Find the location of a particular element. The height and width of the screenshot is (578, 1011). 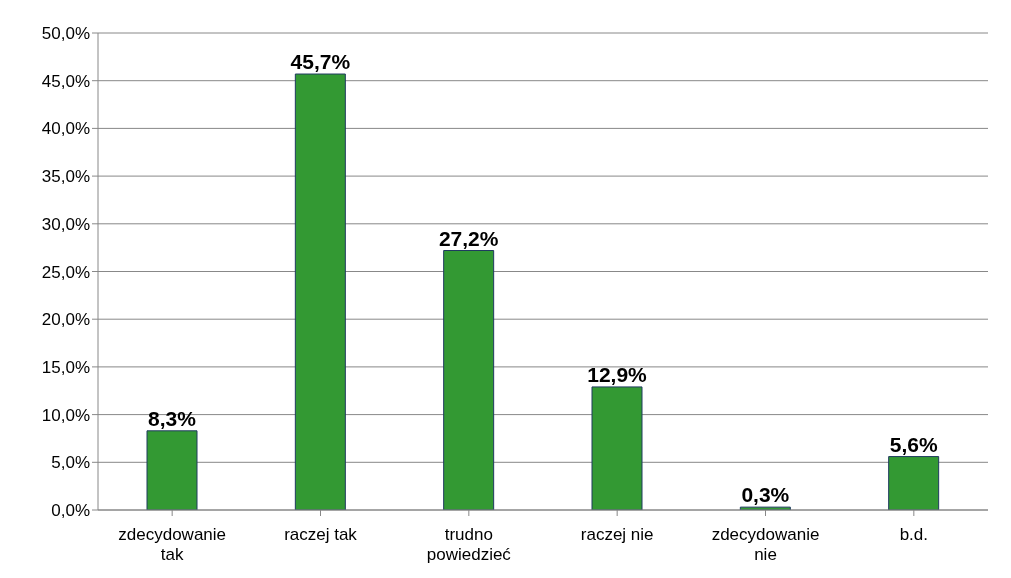

y-tick-label: 15,0% is located at coordinates (65, 367).